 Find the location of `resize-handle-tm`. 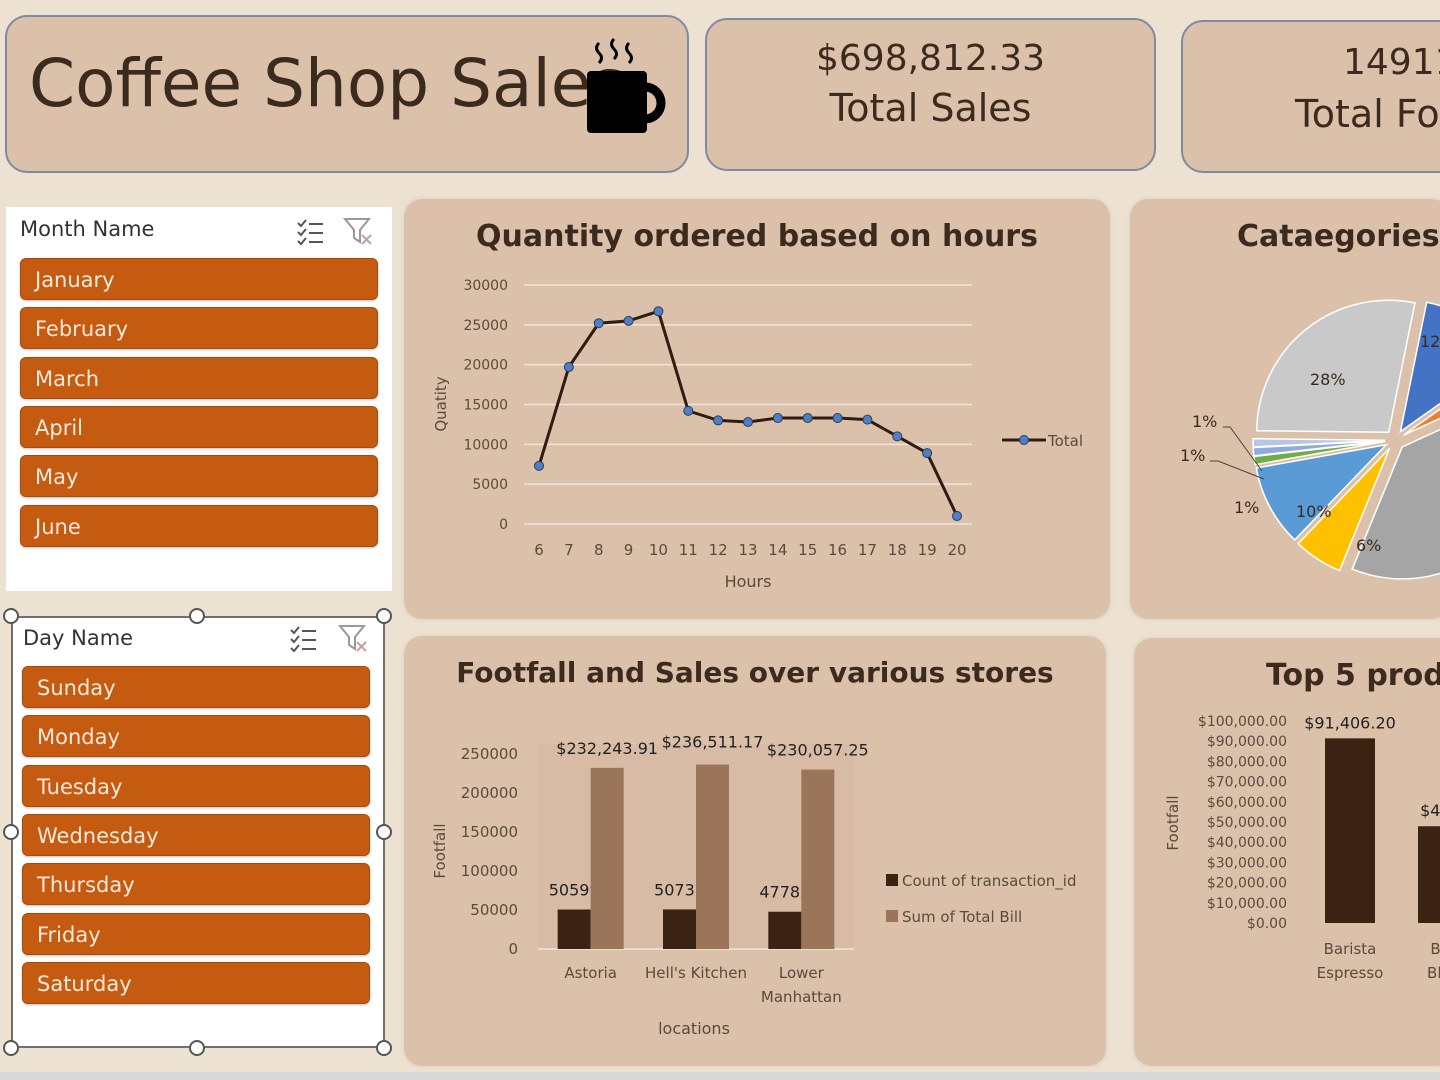

resize-handle-tm is located at coordinates (197, 616).